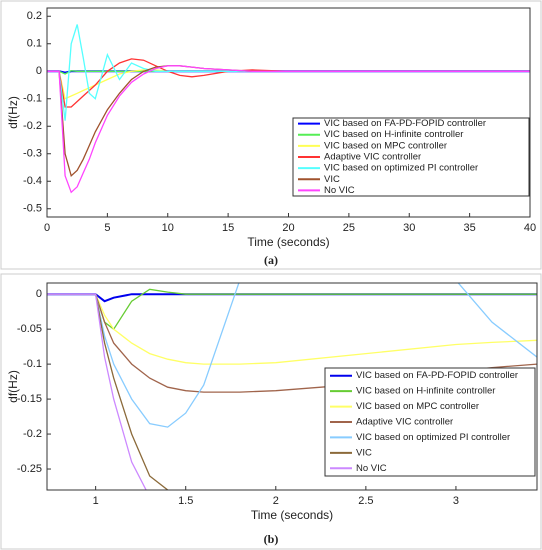 The image size is (542, 550). What do you see at coordinates (32, 209) in the screenshot?
I see `y-tick-label: -0.5` at bounding box center [32, 209].